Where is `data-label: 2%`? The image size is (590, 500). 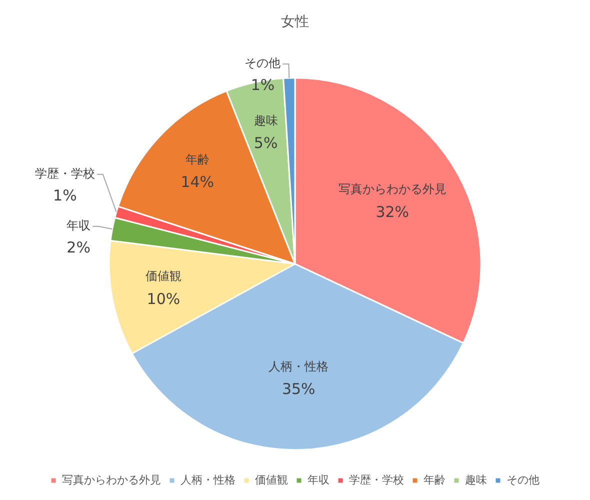
data-label: 2% is located at coordinates (78, 247).